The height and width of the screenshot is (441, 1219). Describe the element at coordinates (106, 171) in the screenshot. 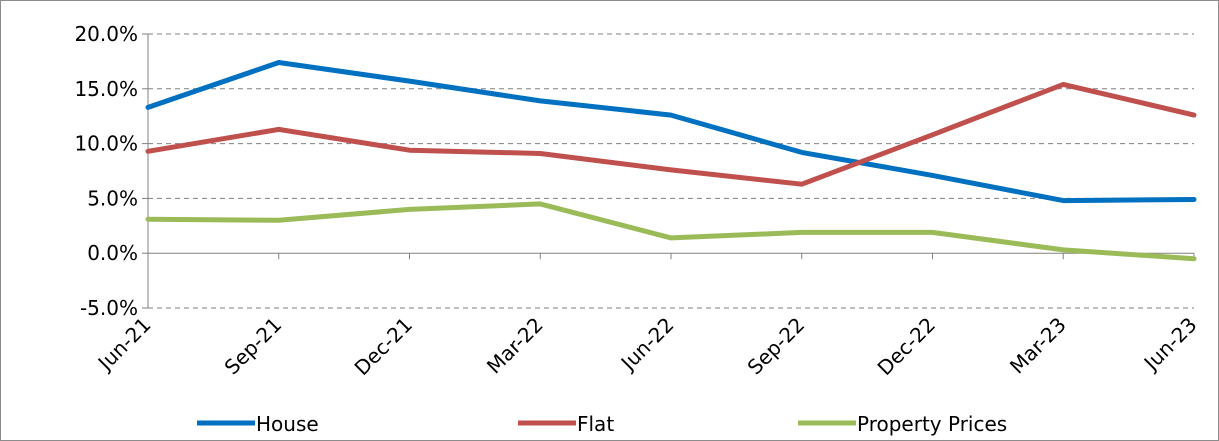

I see `y-axis-tick-labels: -5.0% 0.0% 5.0% 10.0% 15.0% 20.0%` at that location.